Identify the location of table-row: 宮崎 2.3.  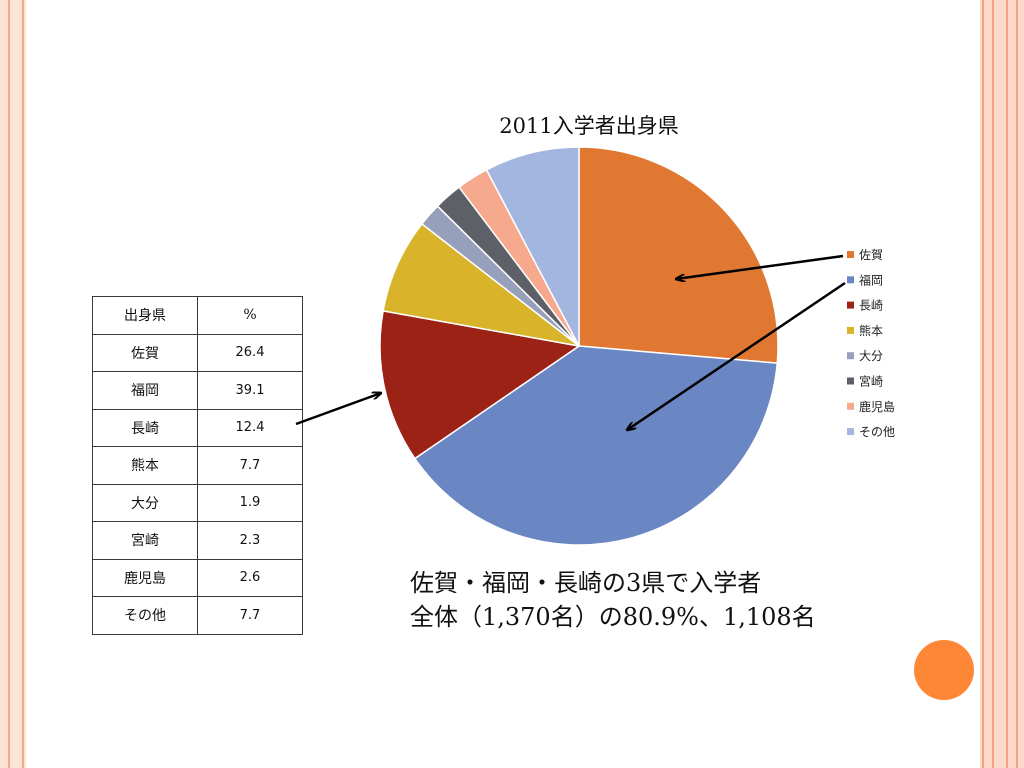
(197, 540).